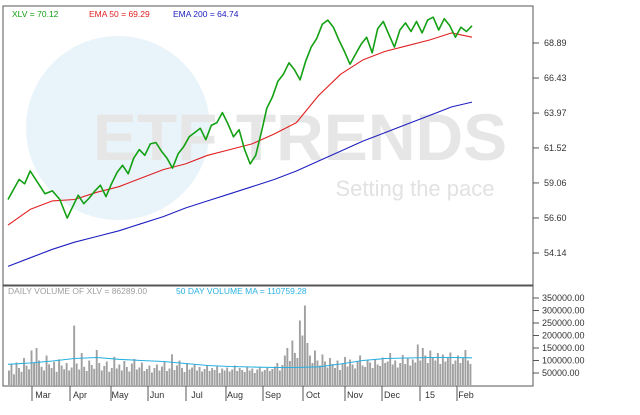  Describe the element at coordinates (466, 395) in the screenshot. I see `x-tick-label: Feb` at that location.